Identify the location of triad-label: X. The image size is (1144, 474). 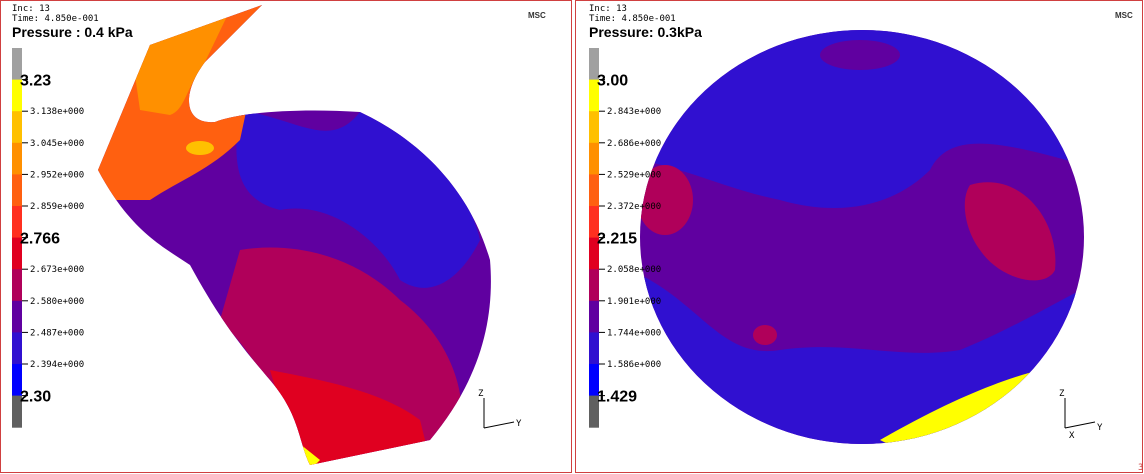
(1072, 436).